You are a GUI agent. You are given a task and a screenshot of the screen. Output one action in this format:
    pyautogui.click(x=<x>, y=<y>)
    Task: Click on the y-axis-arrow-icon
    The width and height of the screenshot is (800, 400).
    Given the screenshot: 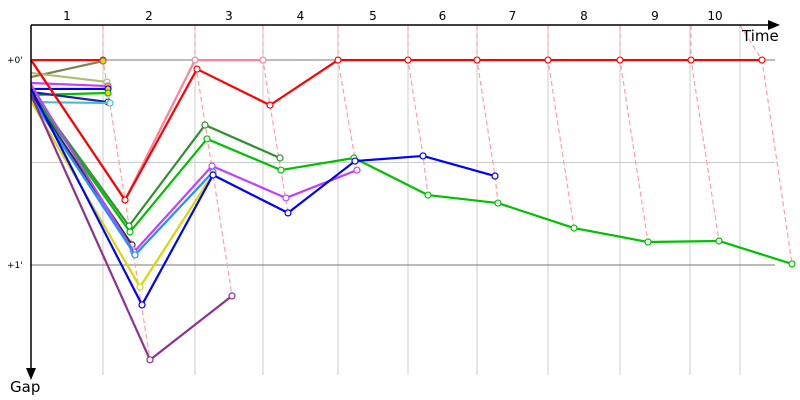 What is the action you would take?
    pyautogui.click(x=31, y=374)
    